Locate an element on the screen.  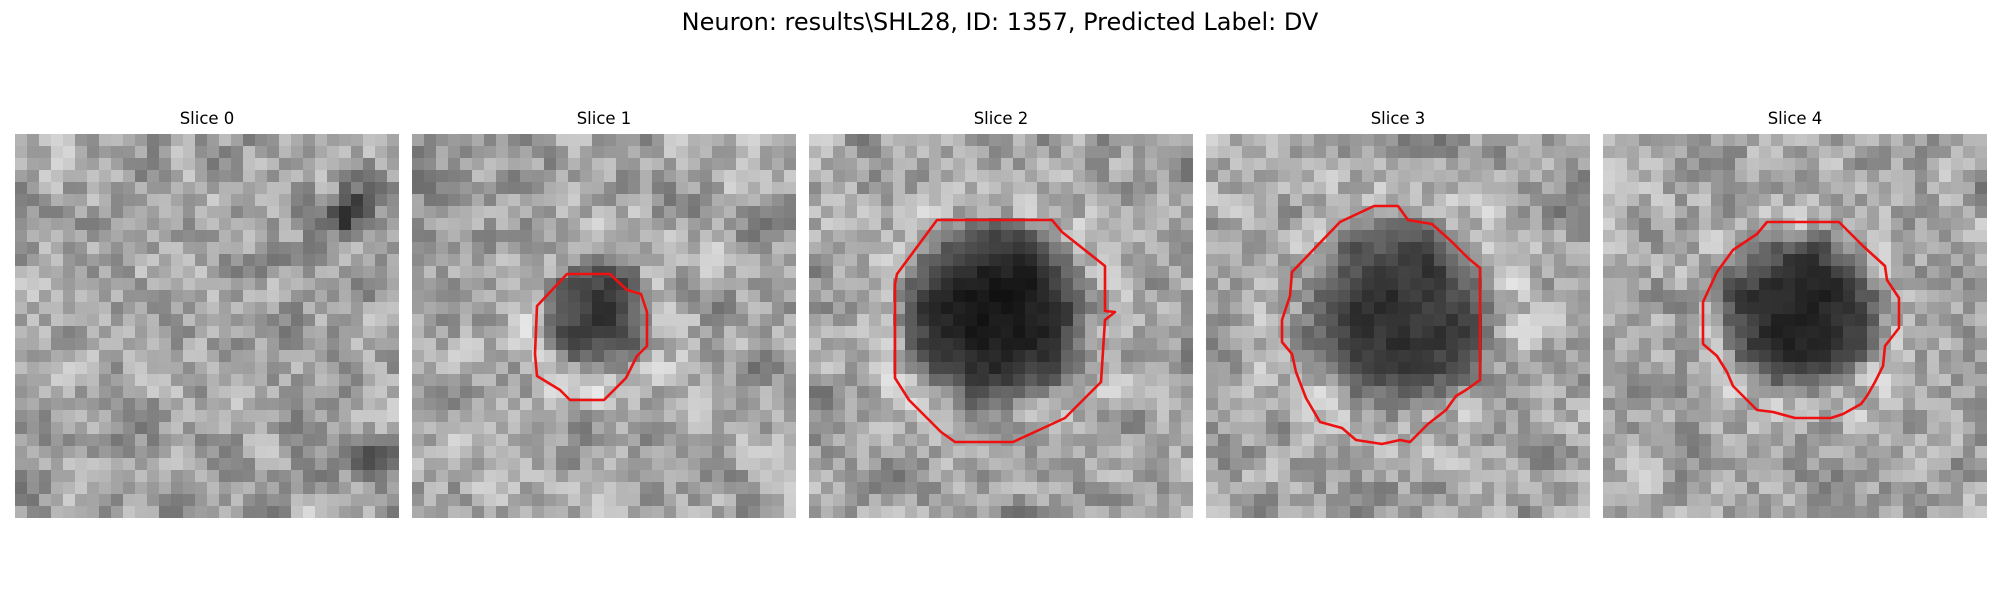
slice-panel-3: Slice 3 is located at coordinates (1398, 313).